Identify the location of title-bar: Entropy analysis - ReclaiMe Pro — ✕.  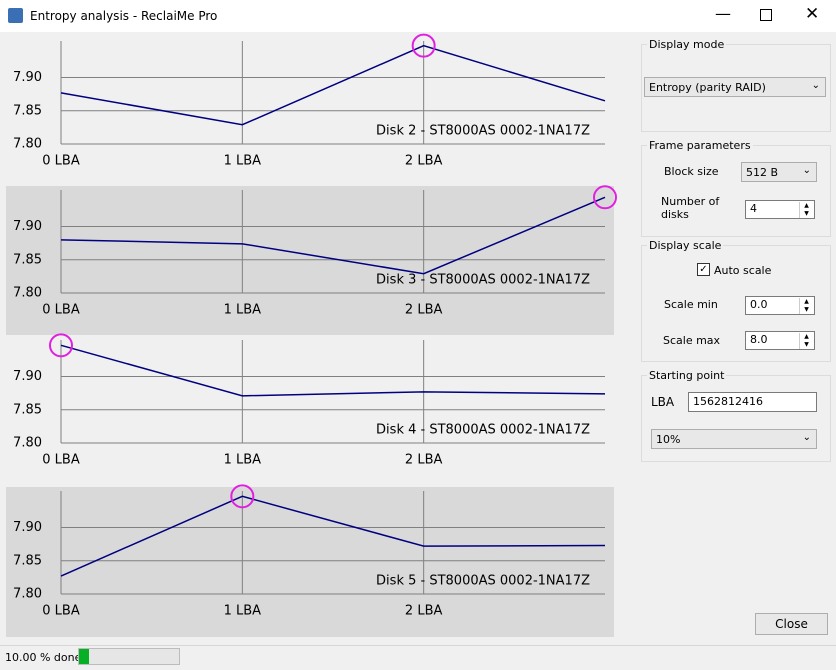
(418, 16).